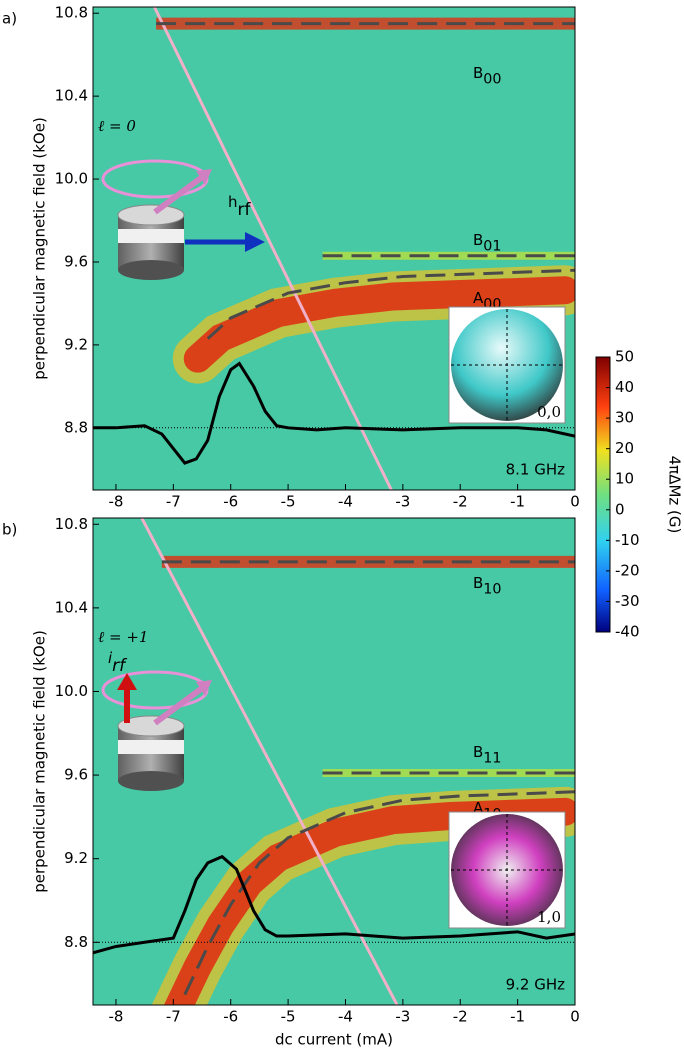  What do you see at coordinates (117, 126) in the screenshot?
I see `mode-index: ℓ = 0` at bounding box center [117, 126].